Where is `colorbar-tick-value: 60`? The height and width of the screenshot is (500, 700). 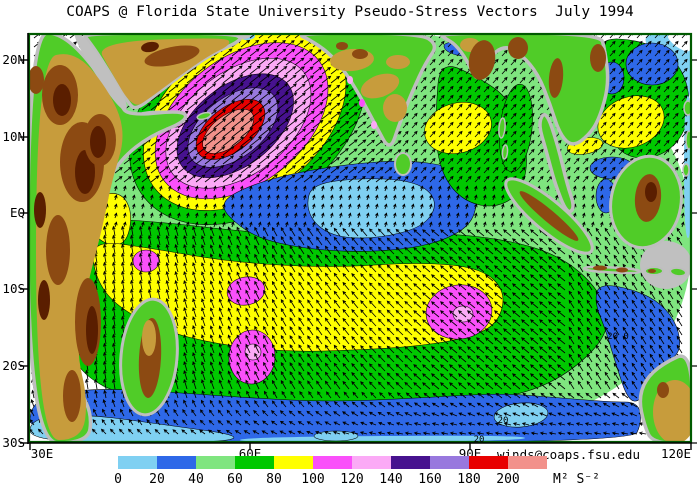 colorbar-tick-value: 60 is located at coordinates (235, 479).